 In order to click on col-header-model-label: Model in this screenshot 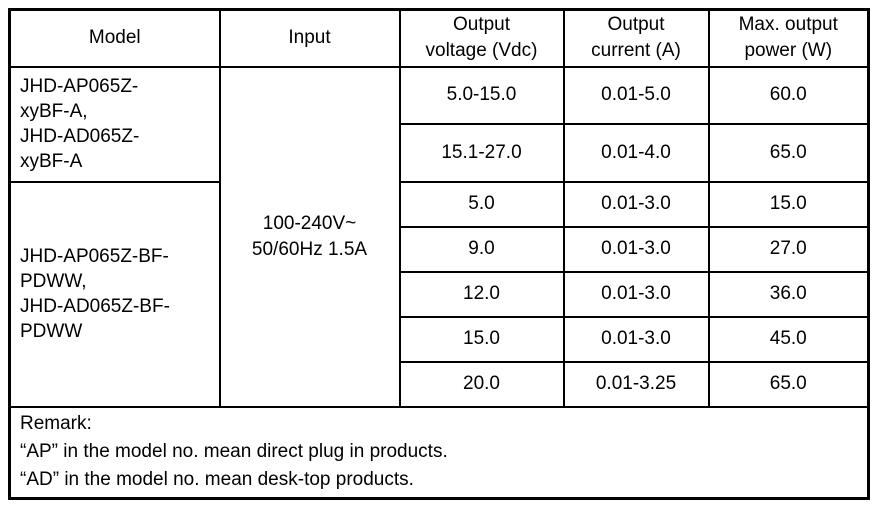, I will do `click(114, 38)`.